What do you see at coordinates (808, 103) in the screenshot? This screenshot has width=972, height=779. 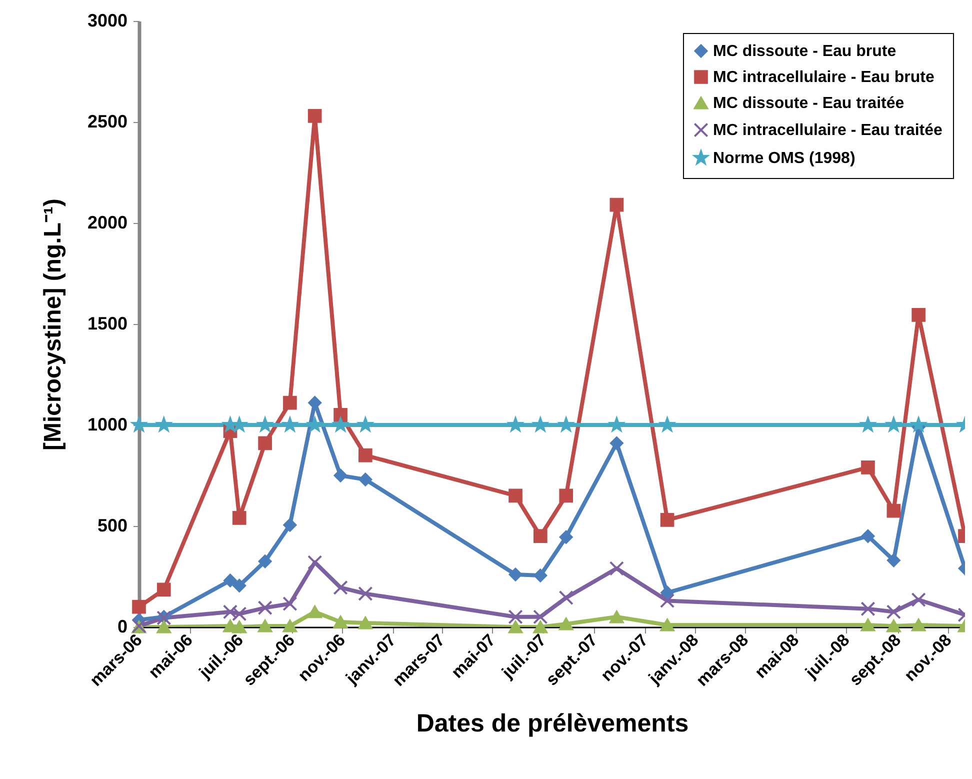 I see `legend-label: MC dissoute - Eau traitée` at bounding box center [808, 103].